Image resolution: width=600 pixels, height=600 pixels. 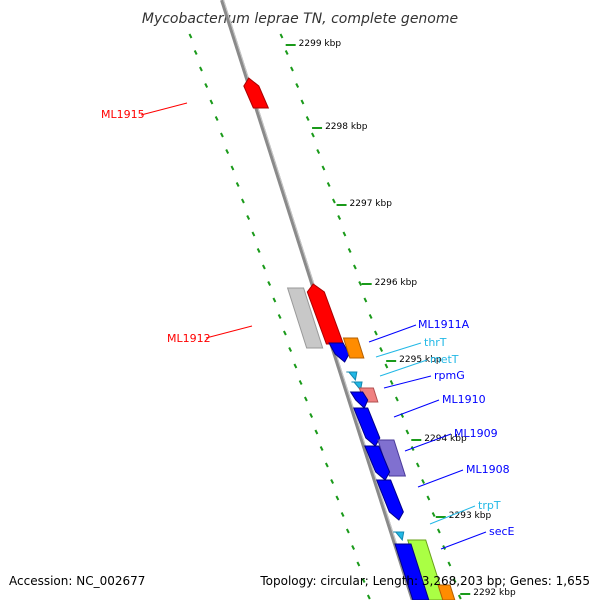 I want to click on label-leader-rpmg, so click(x=407, y=382).